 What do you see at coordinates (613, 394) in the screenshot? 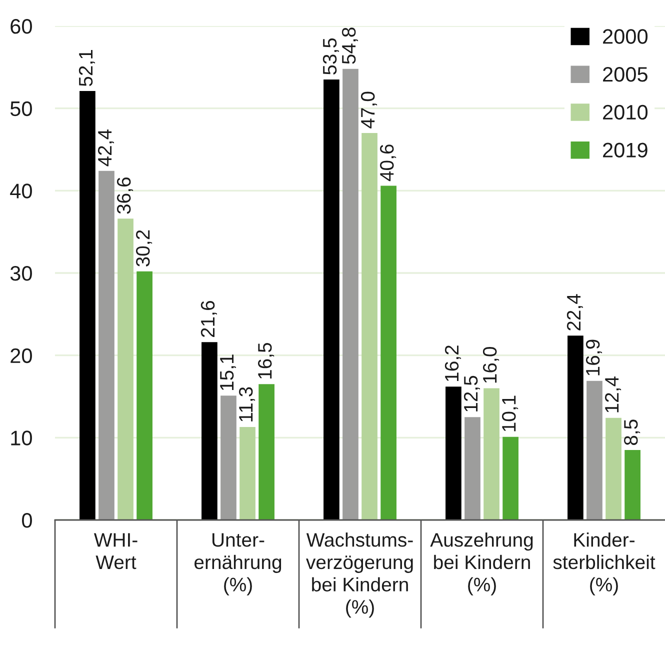
I see `data-label: 12,4` at bounding box center [613, 394].